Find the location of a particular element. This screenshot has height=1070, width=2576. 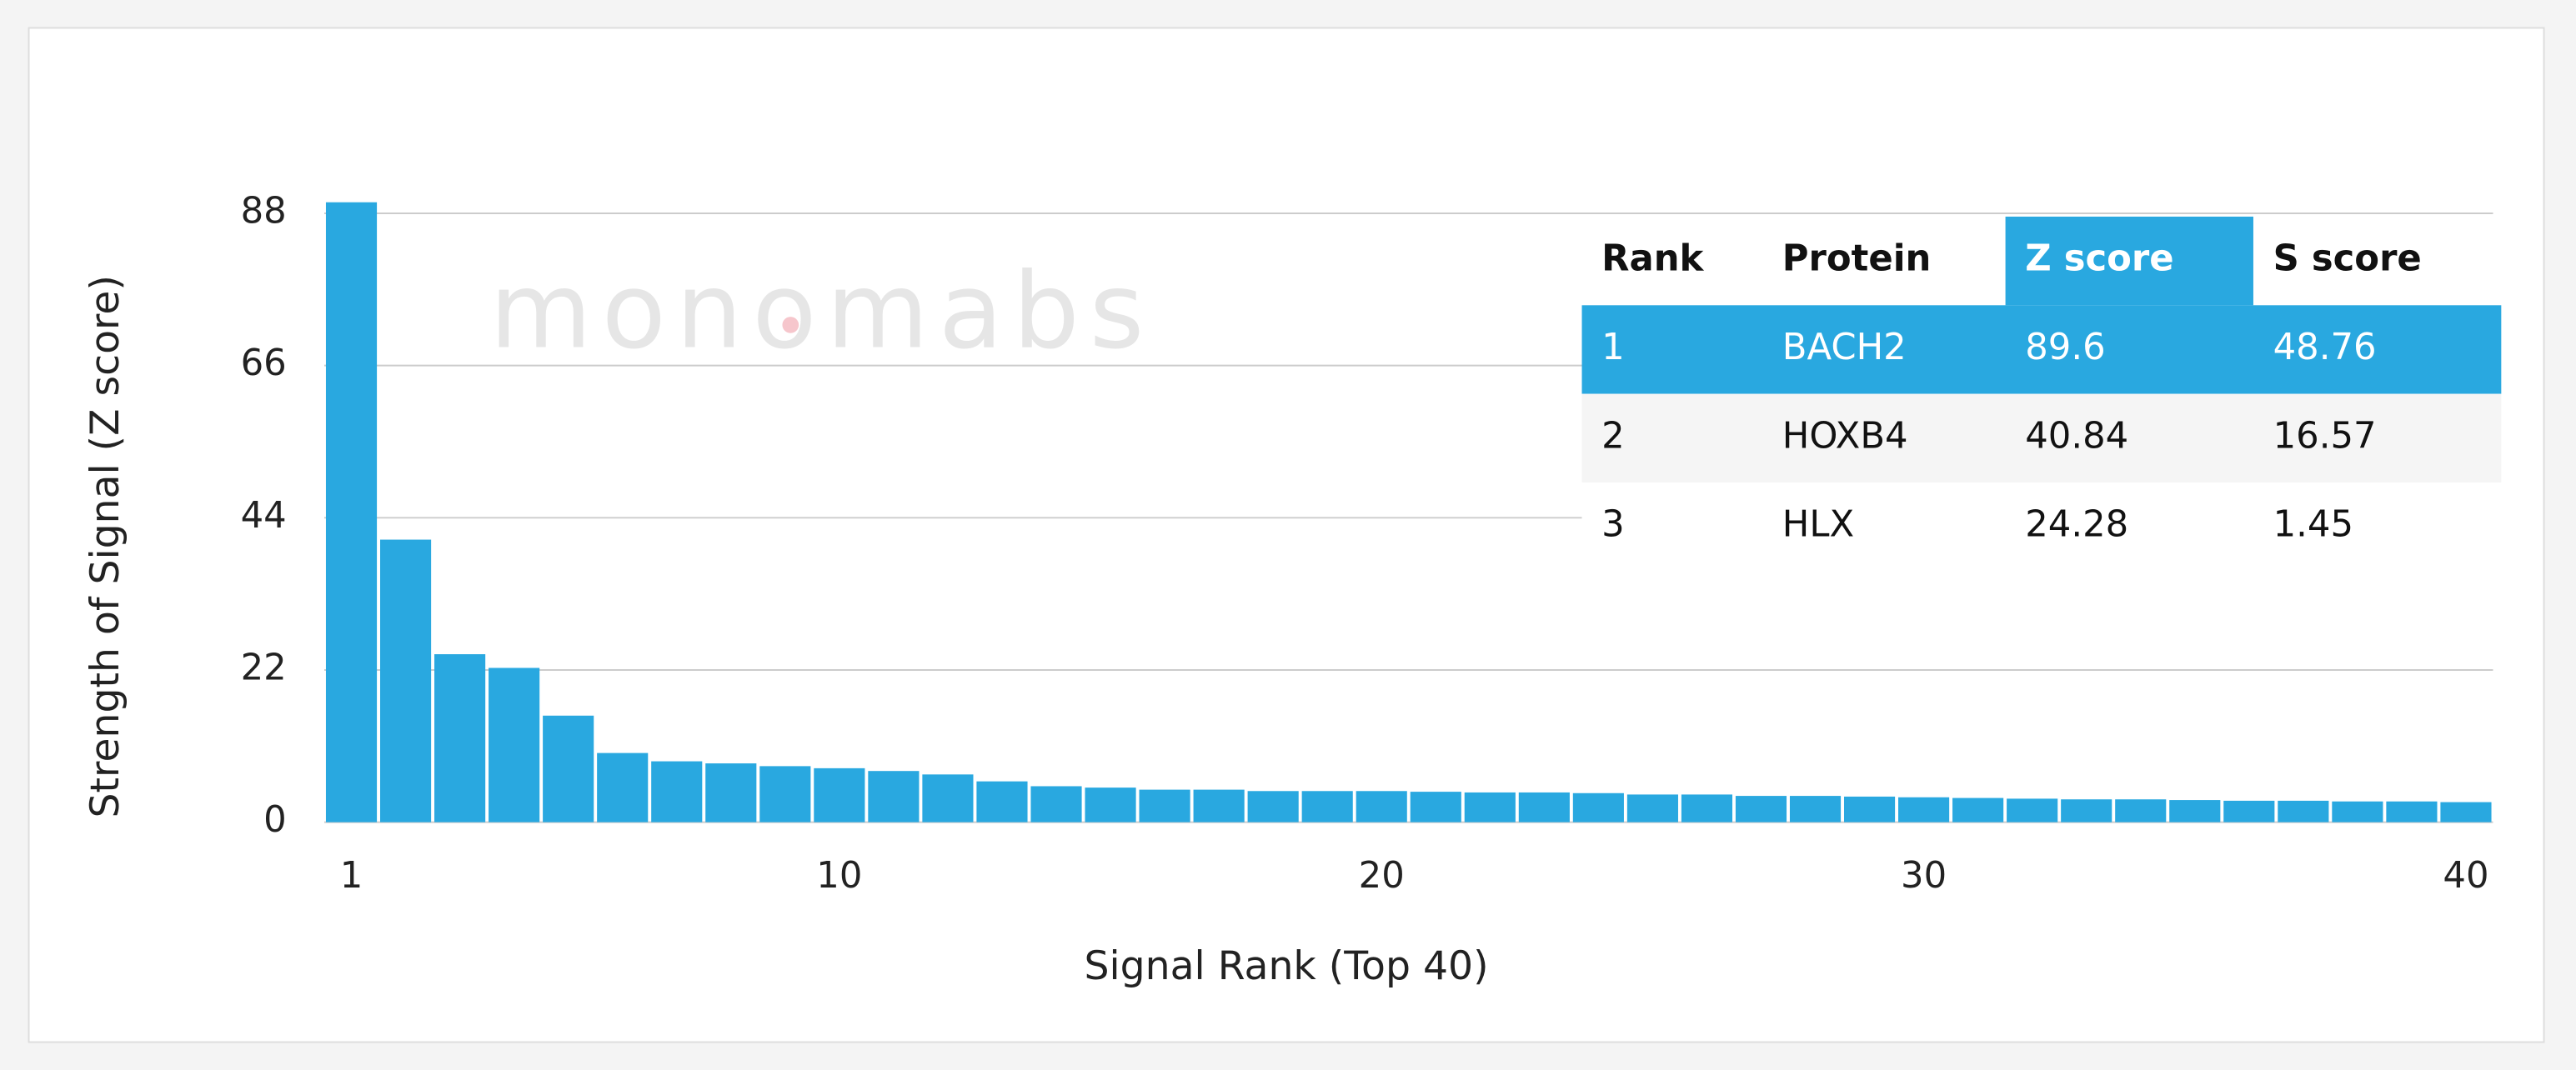

x-tick-label: 30 is located at coordinates (1924, 876).